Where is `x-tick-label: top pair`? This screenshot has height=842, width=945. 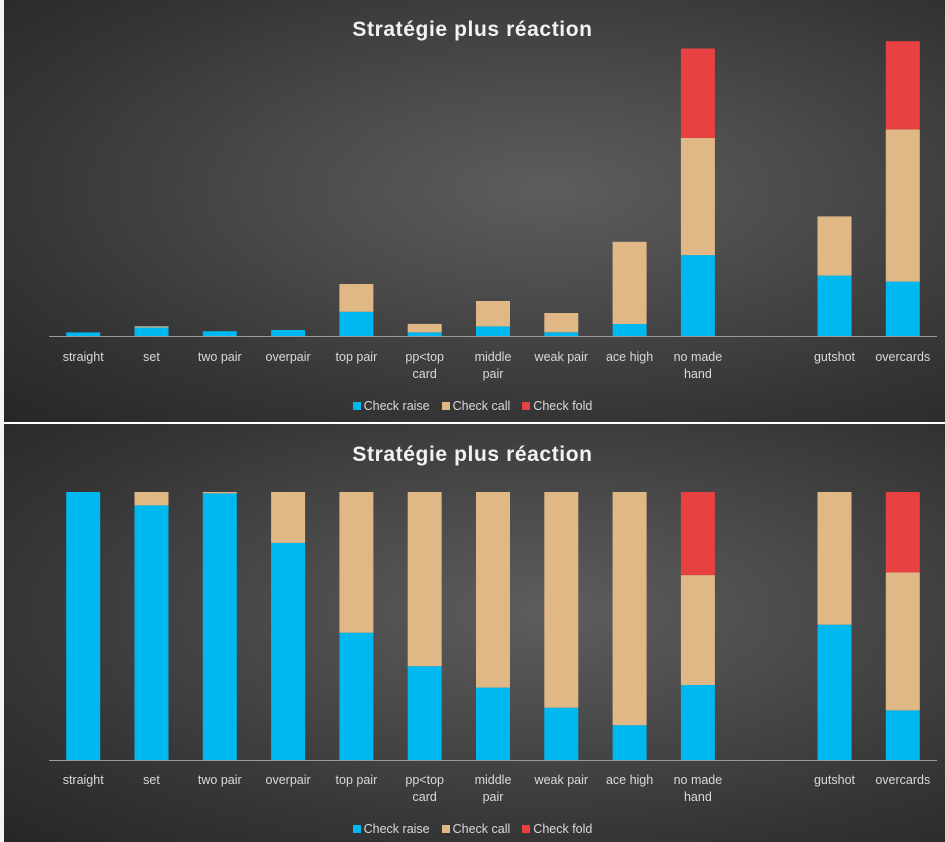 x-tick-label: top pair is located at coordinates (357, 357).